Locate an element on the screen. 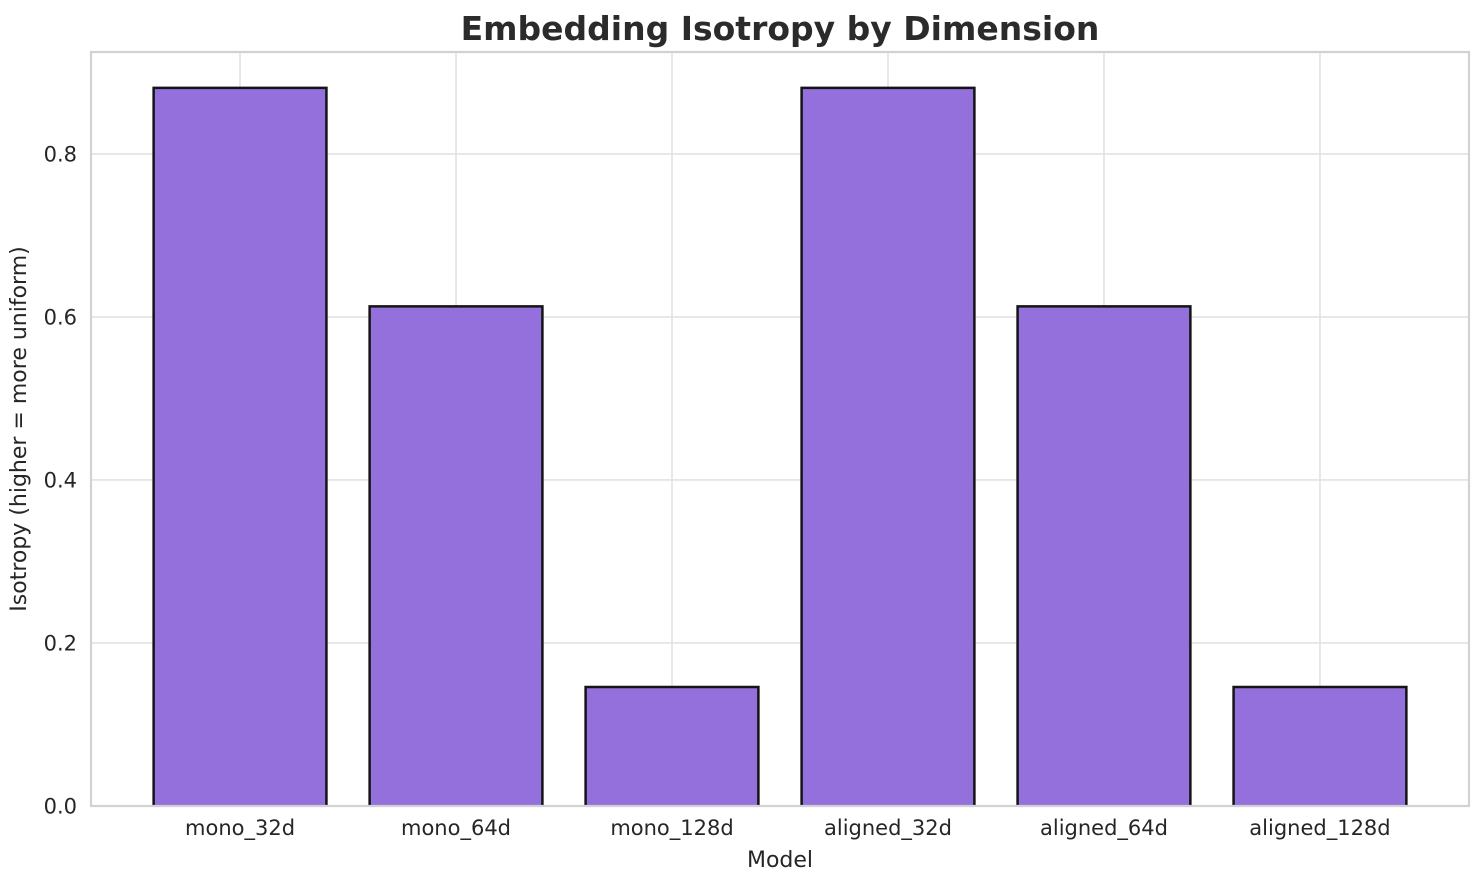 The image size is (1484, 885). x-tick-label: mono_32d is located at coordinates (240, 828).